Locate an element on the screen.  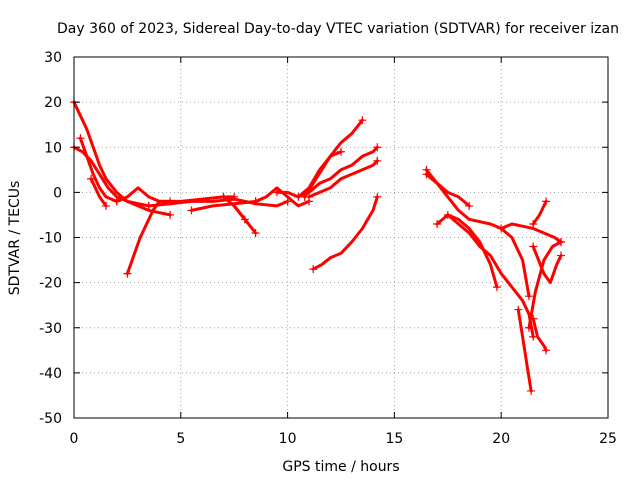
x-tick-label: 5 is located at coordinates (180, 439).